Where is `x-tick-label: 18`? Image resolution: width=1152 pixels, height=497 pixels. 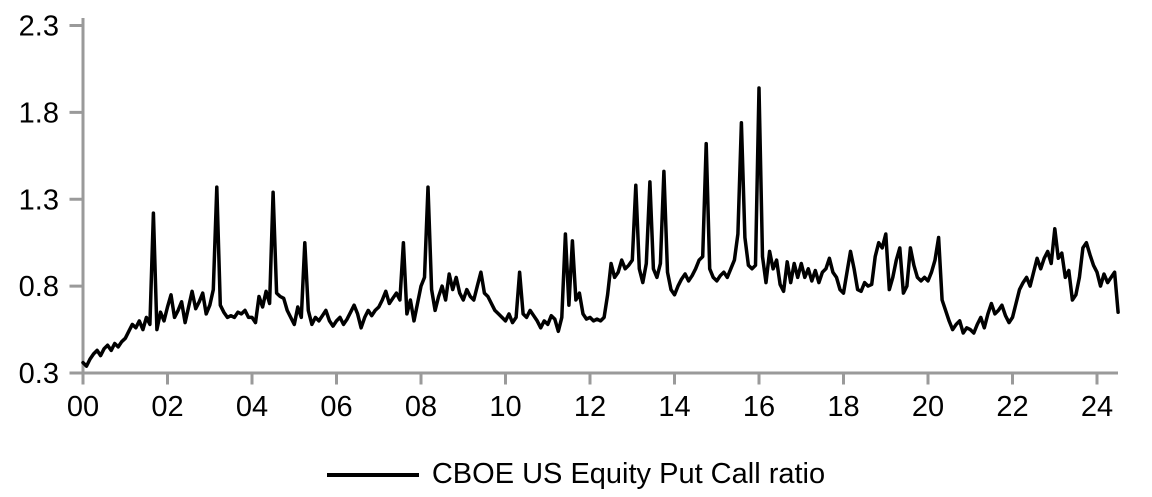
x-tick-label: 18 is located at coordinates (843, 407).